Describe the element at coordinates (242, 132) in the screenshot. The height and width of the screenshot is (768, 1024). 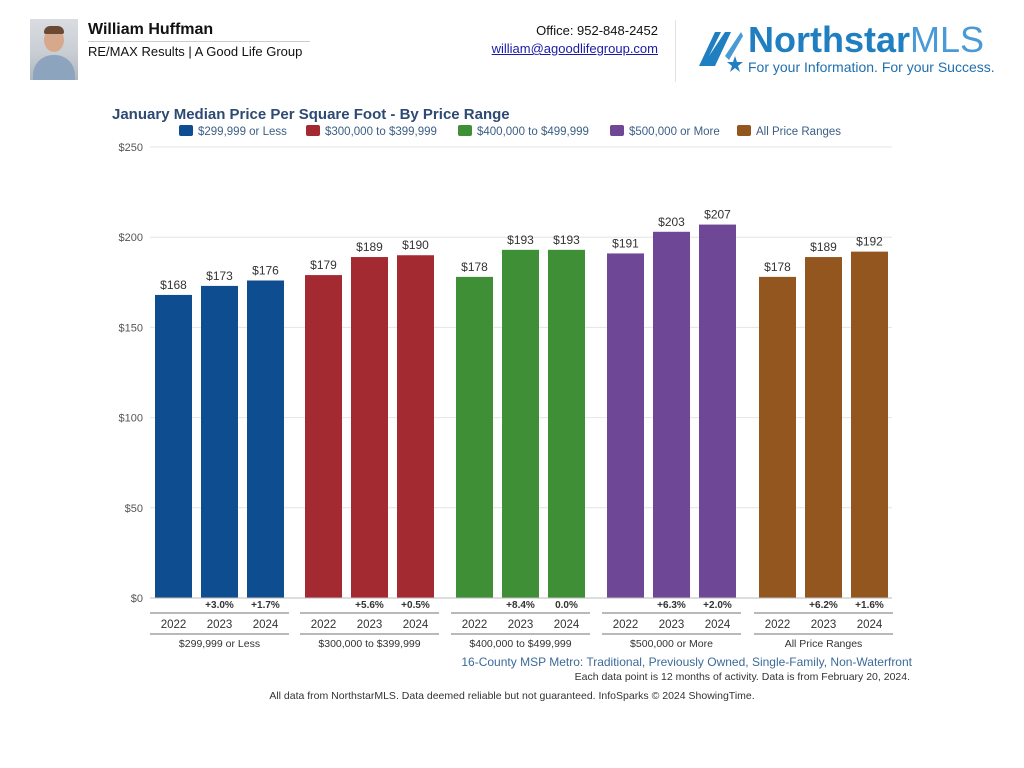
I see `legend-entry: $299,999 or Less` at that location.